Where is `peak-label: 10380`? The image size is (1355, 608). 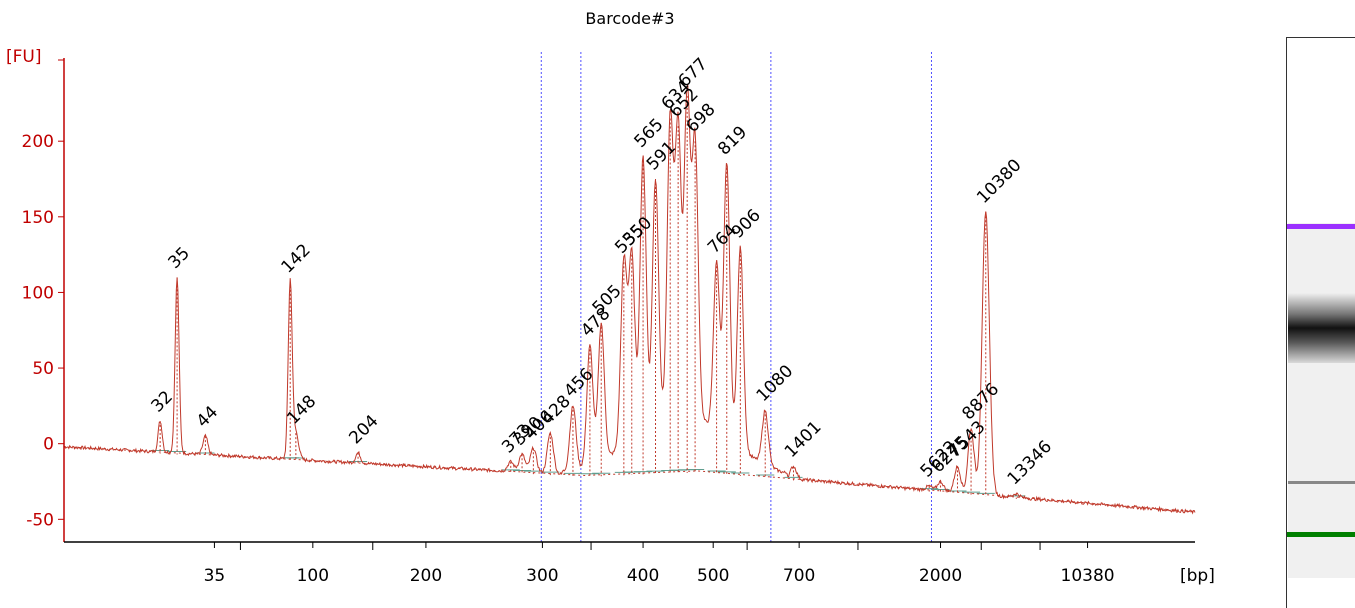 peak-label: 10380 is located at coordinates (999, 181).